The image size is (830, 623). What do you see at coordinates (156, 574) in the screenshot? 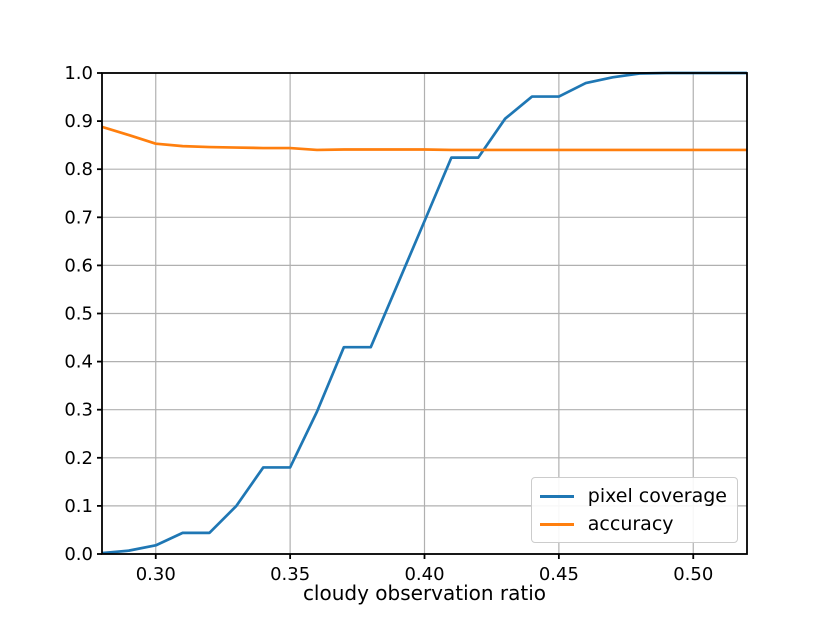
I see `x-tick-label: 0.30` at bounding box center [156, 574].